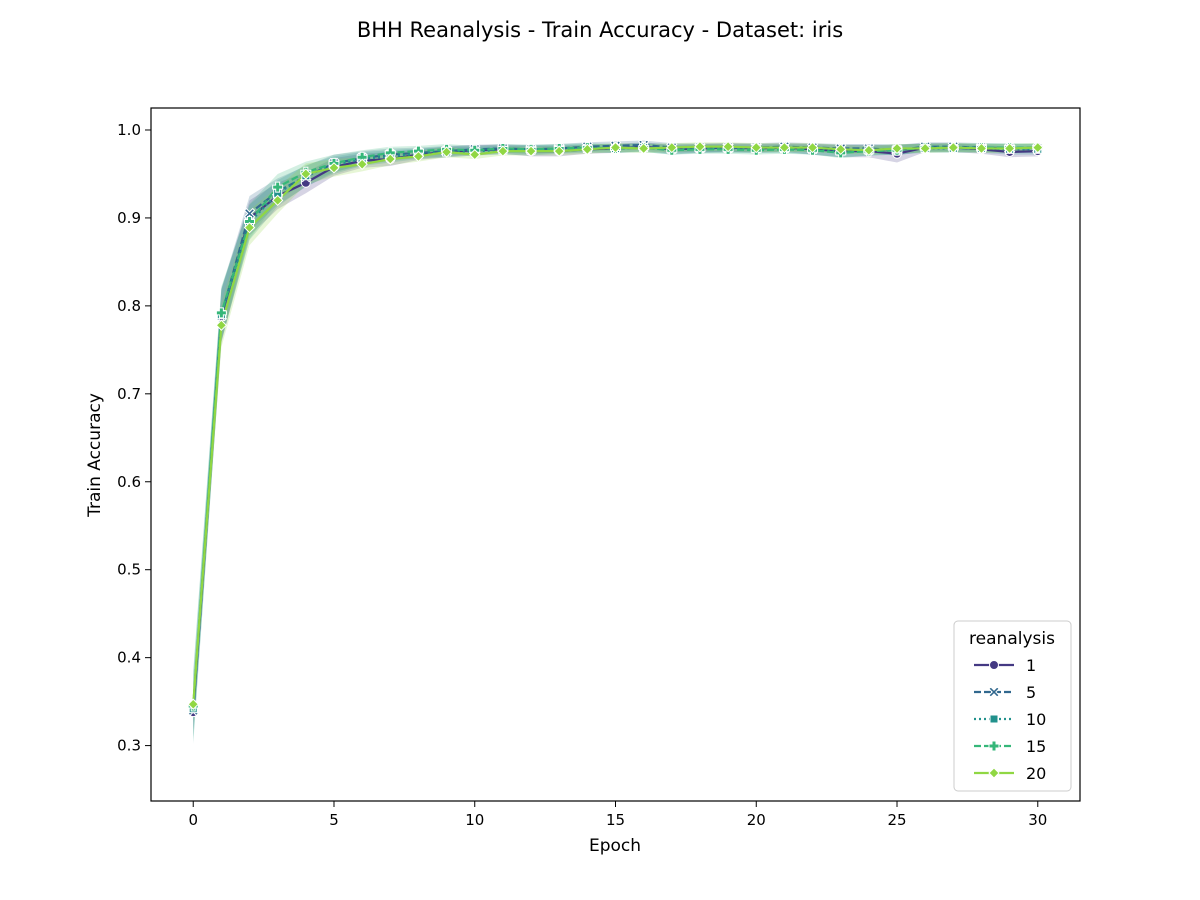 Image resolution: width=1200 pixels, height=900 pixels. Describe the element at coordinates (1036, 773) in the screenshot. I see `legend-label-20: 20` at that location.